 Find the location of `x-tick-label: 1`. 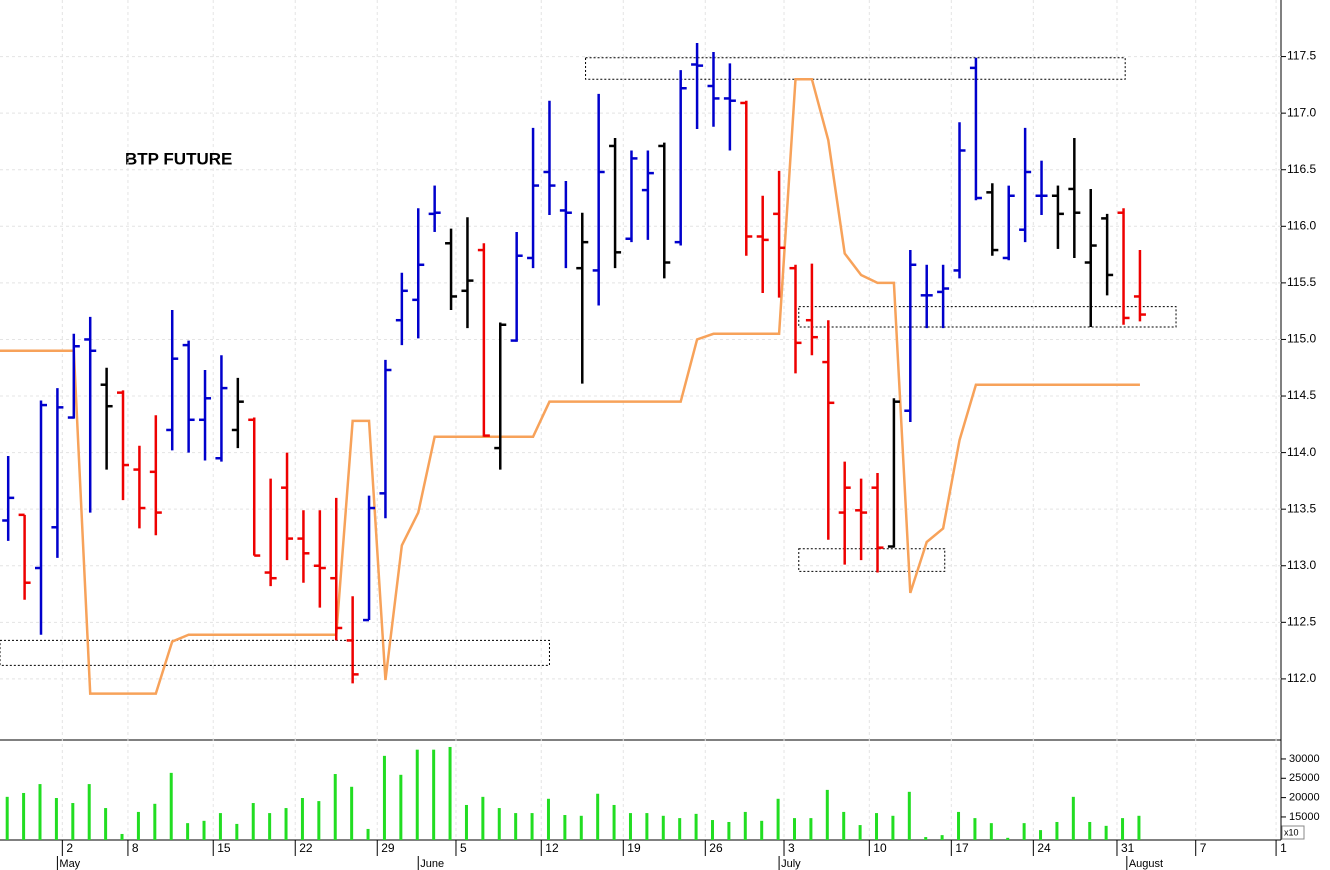

x-tick-label: 1 is located at coordinates (1283, 848).